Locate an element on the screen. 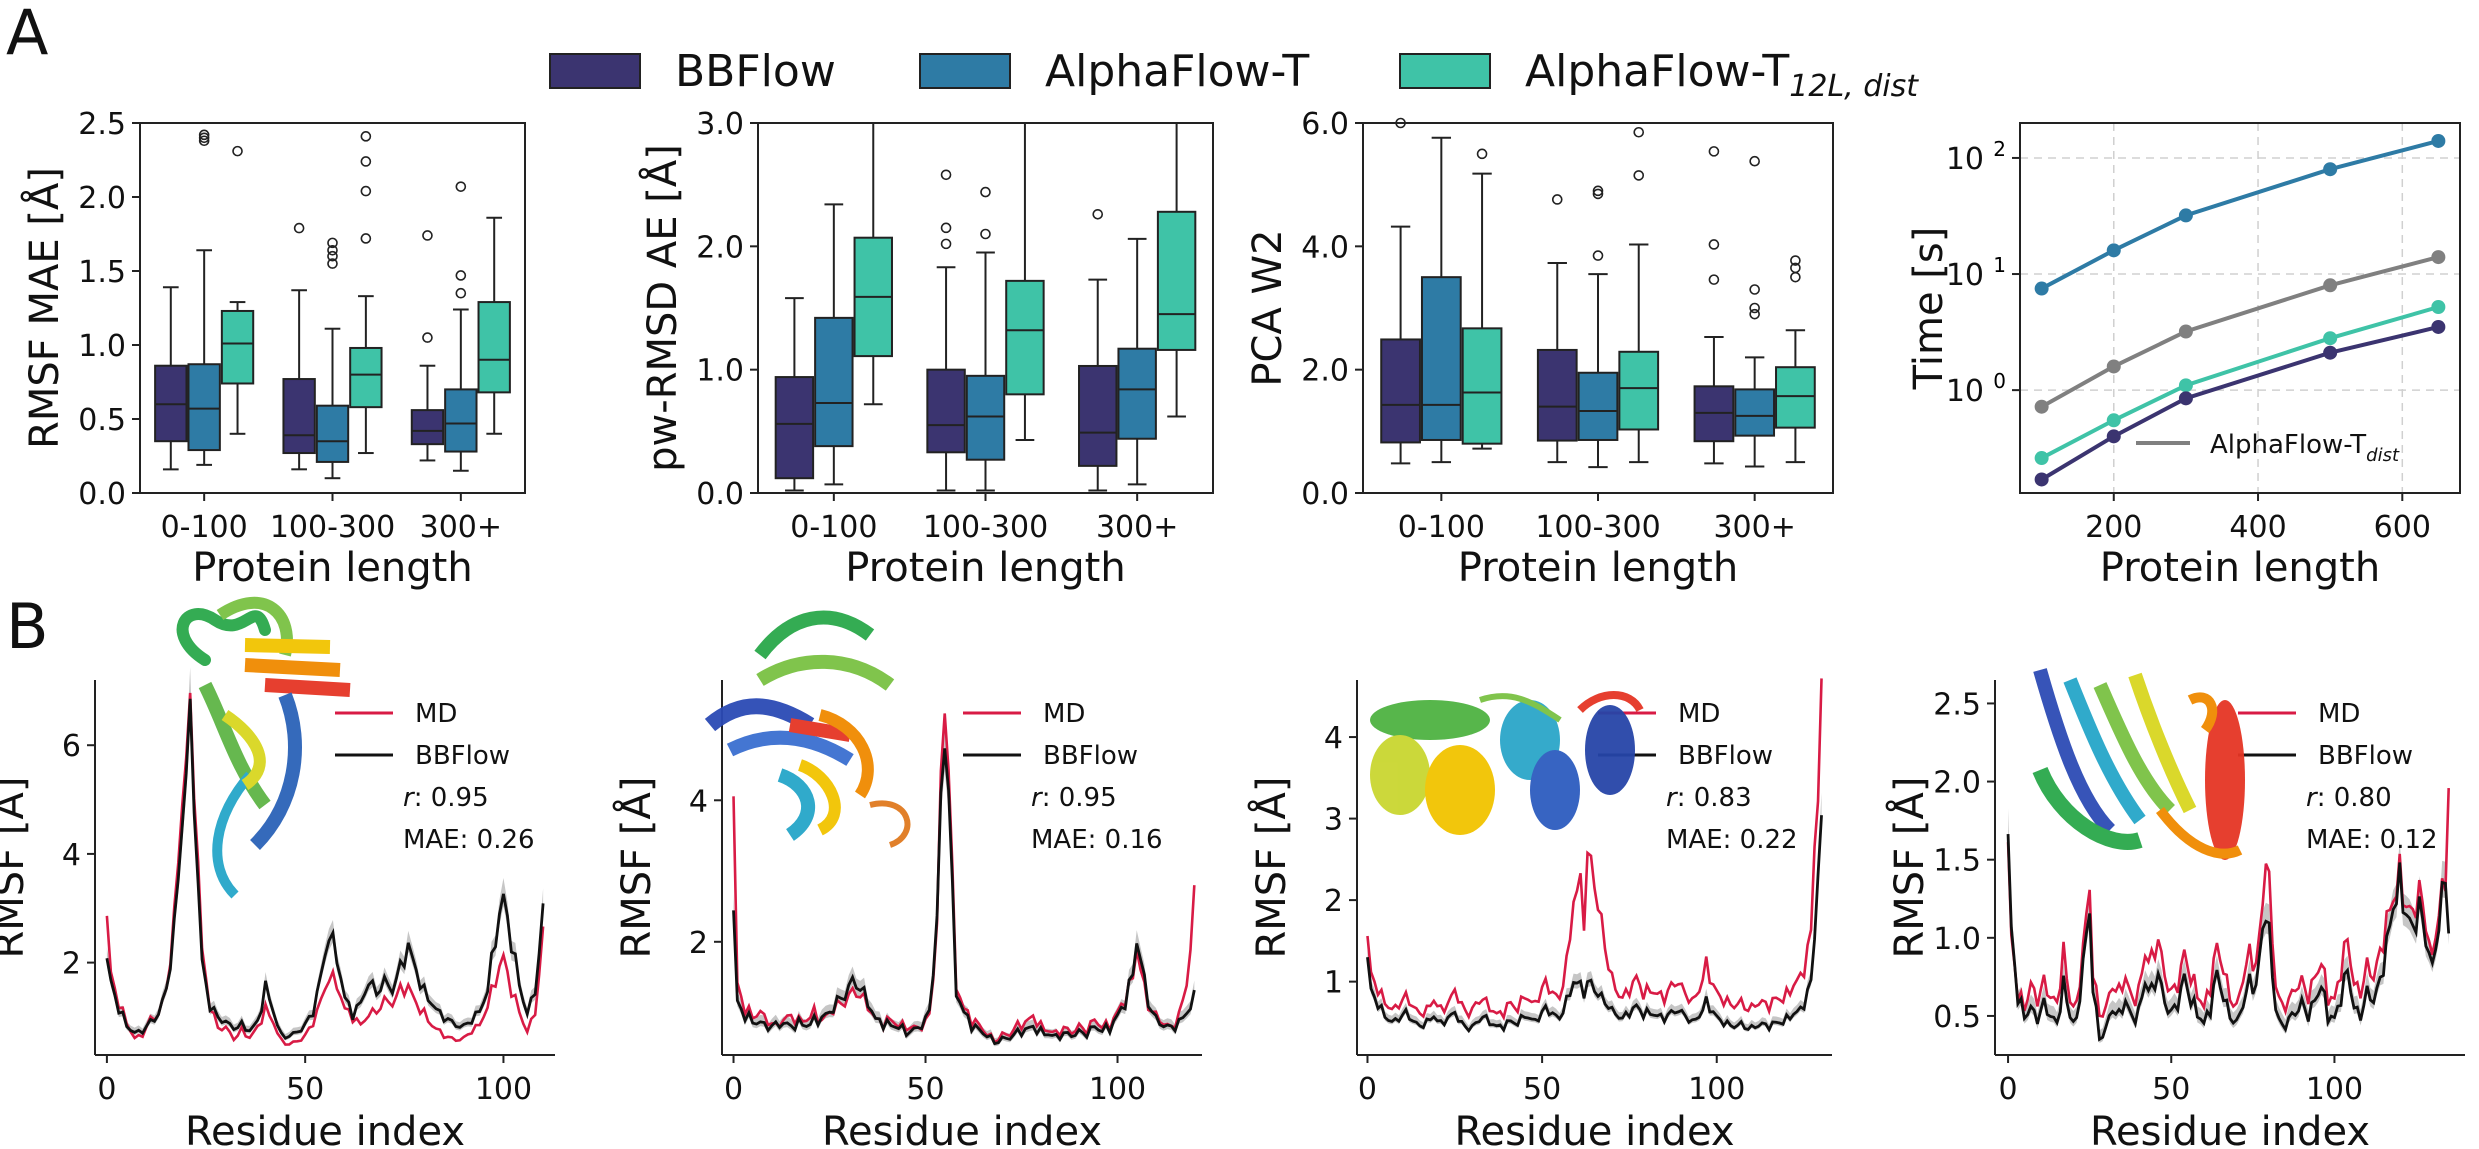 The width and height of the screenshot is (2479, 1149). rmsf_mae-BBFlow-1-box is located at coordinates (299, 416).